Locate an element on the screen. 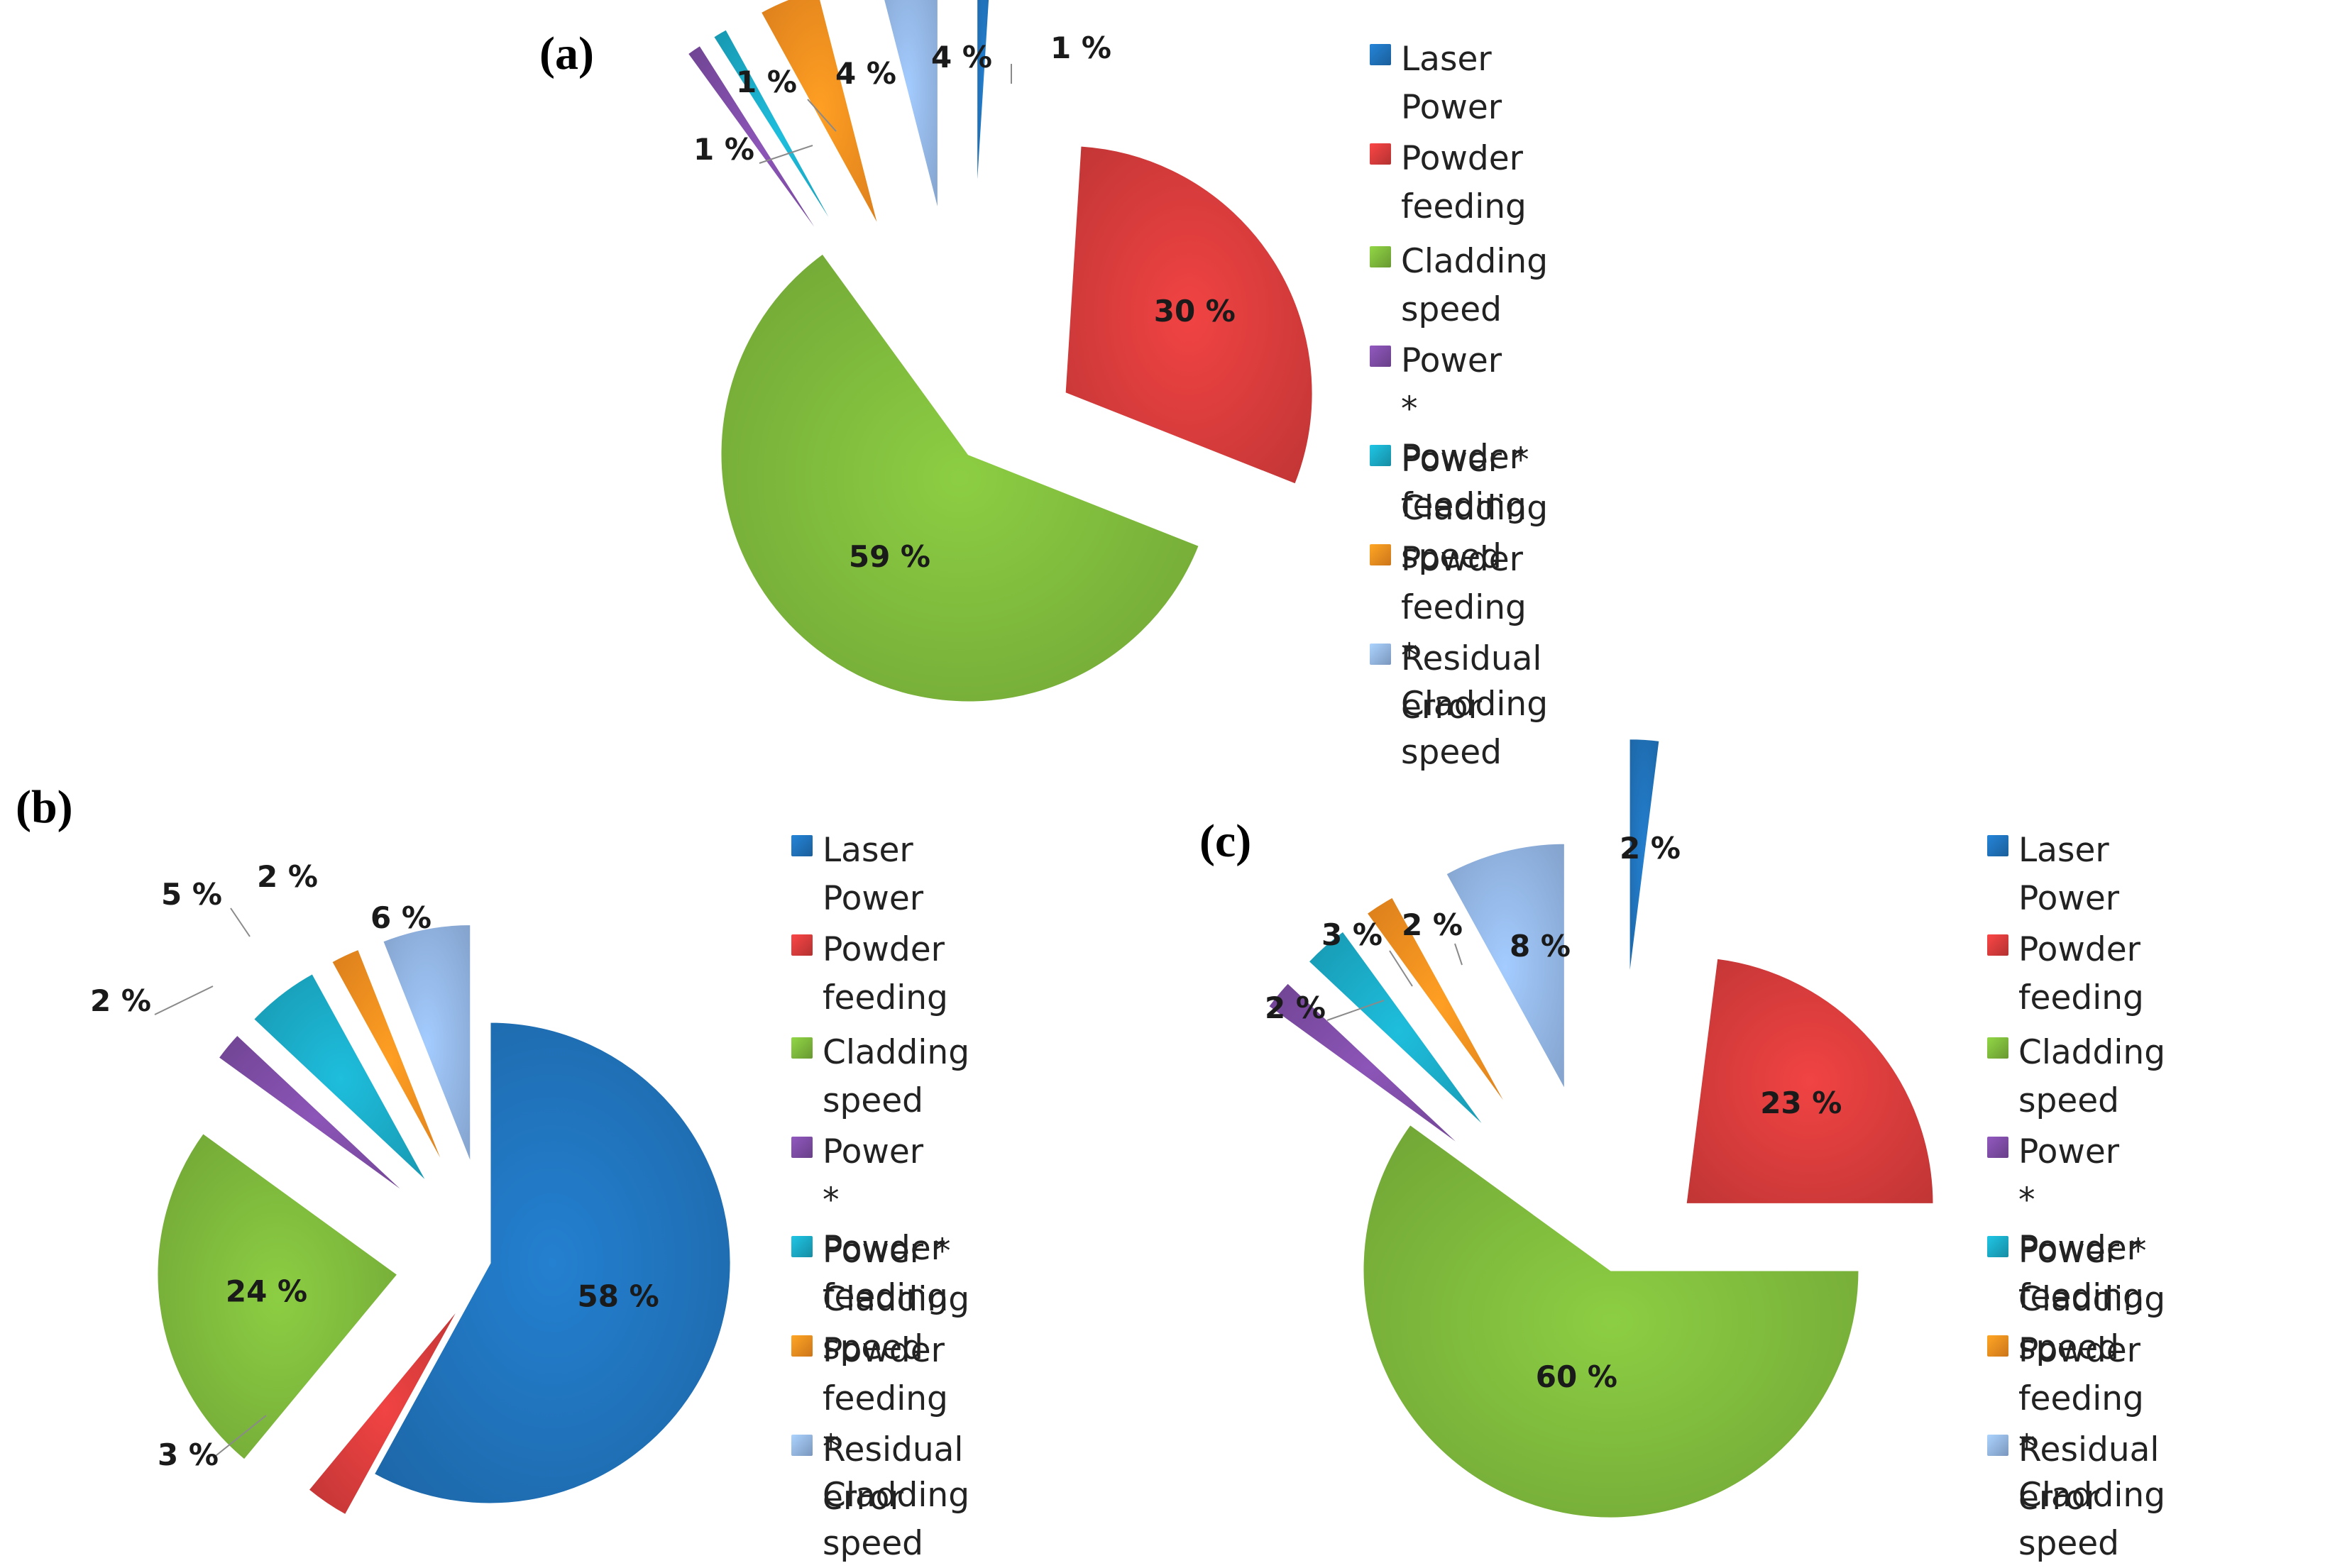 The width and height of the screenshot is (2325, 1568). panel-label-c: (c) is located at coordinates (1225, 841).